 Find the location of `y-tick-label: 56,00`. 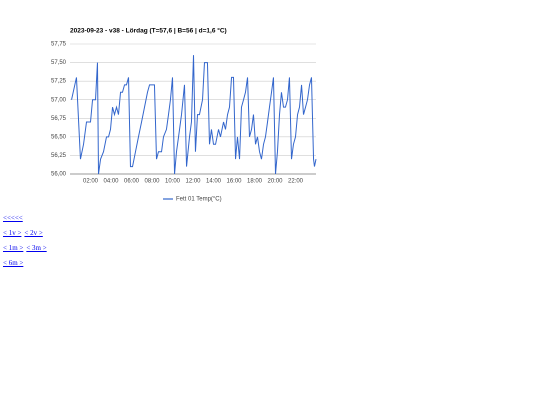

y-tick-label: 56,00 is located at coordinates (59, 175).